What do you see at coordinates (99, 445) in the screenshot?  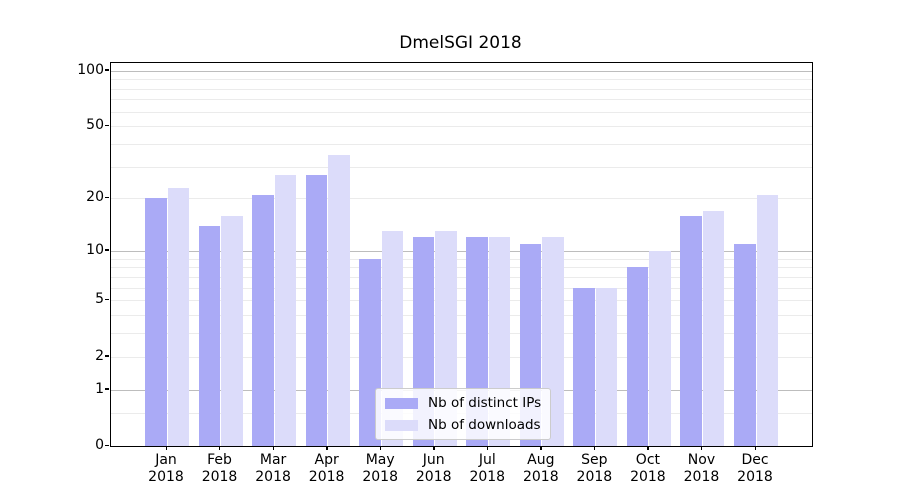 I see `y-tick-label: 0` at bounding box center [99, 445].